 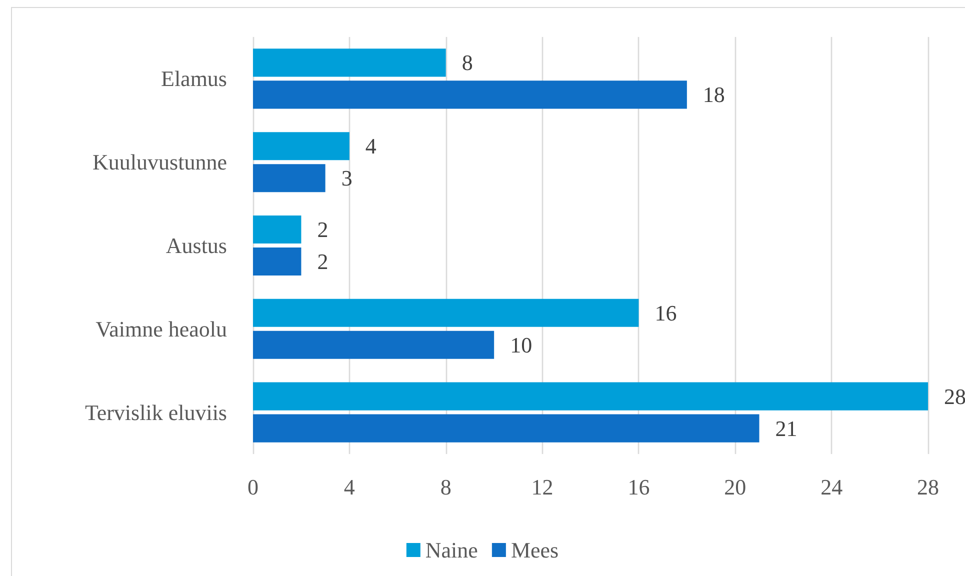 I want to click on data-label: 21, so click(x=786, y=428).